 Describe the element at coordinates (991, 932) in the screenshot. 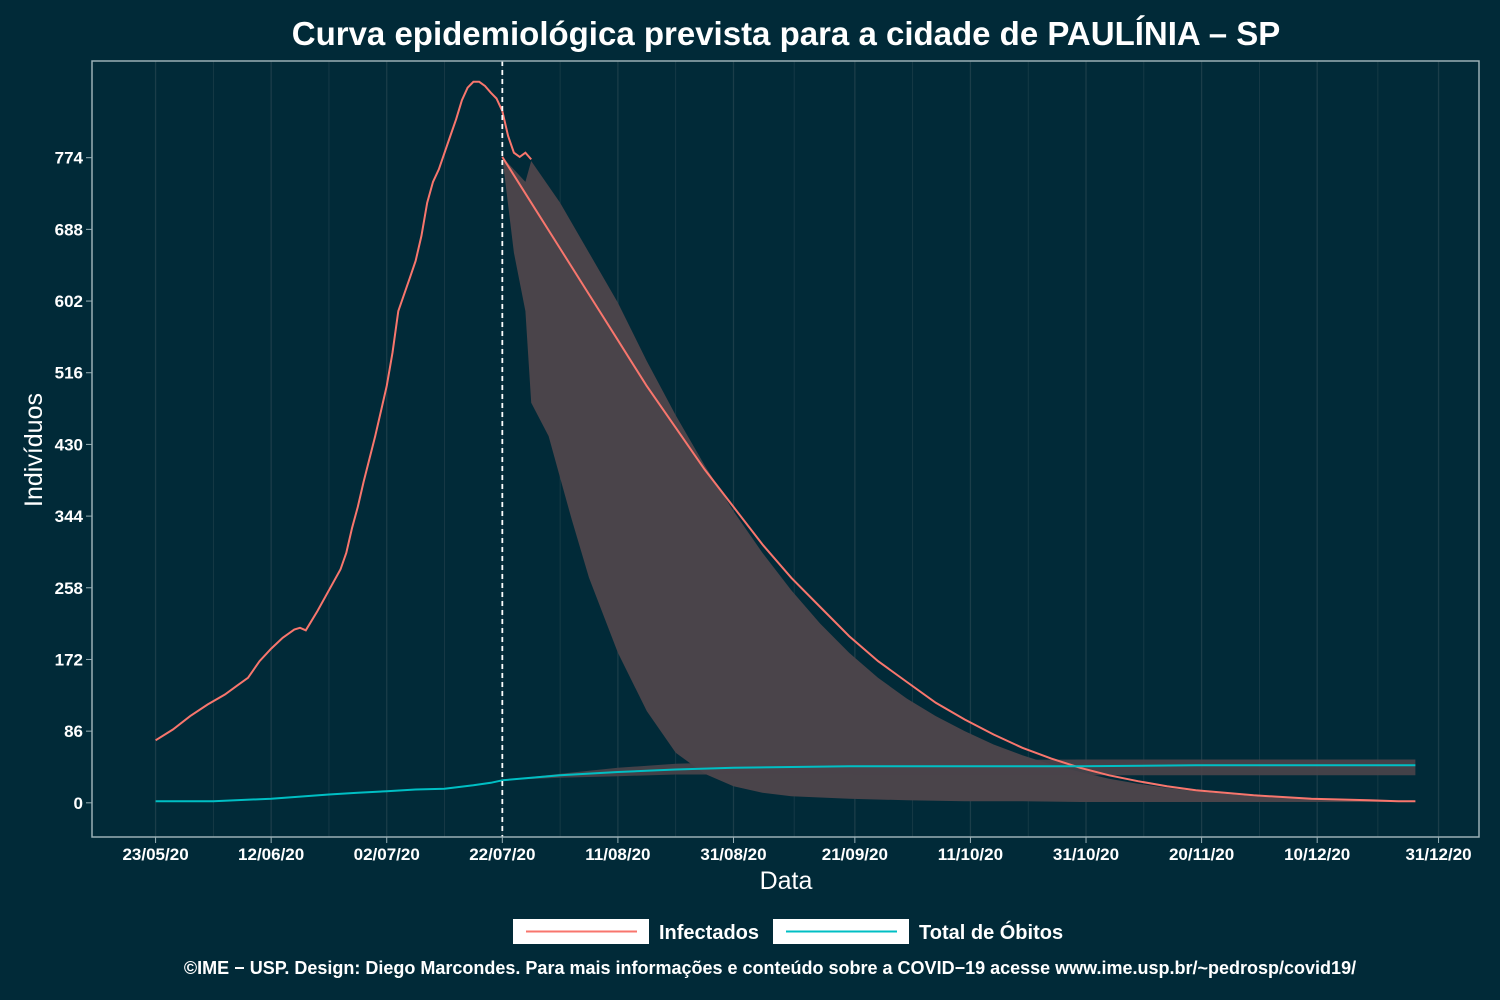

I see `legend-label-obitos: Total de Óbitos` at that location.